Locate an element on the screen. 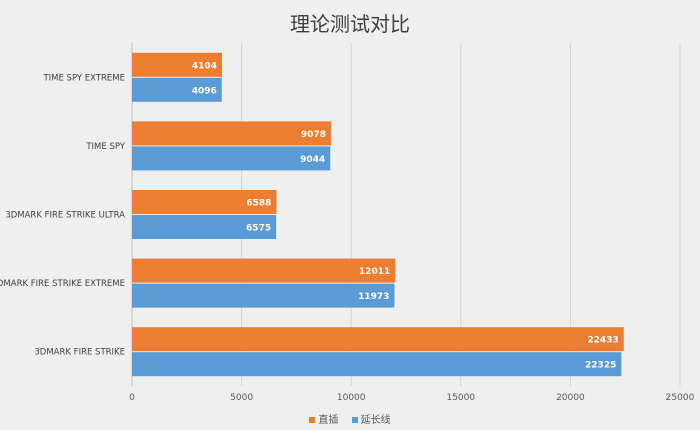 This screenshot has width=700, height=430. legend: 直插 延长线 is located at coordinates (350, 418).